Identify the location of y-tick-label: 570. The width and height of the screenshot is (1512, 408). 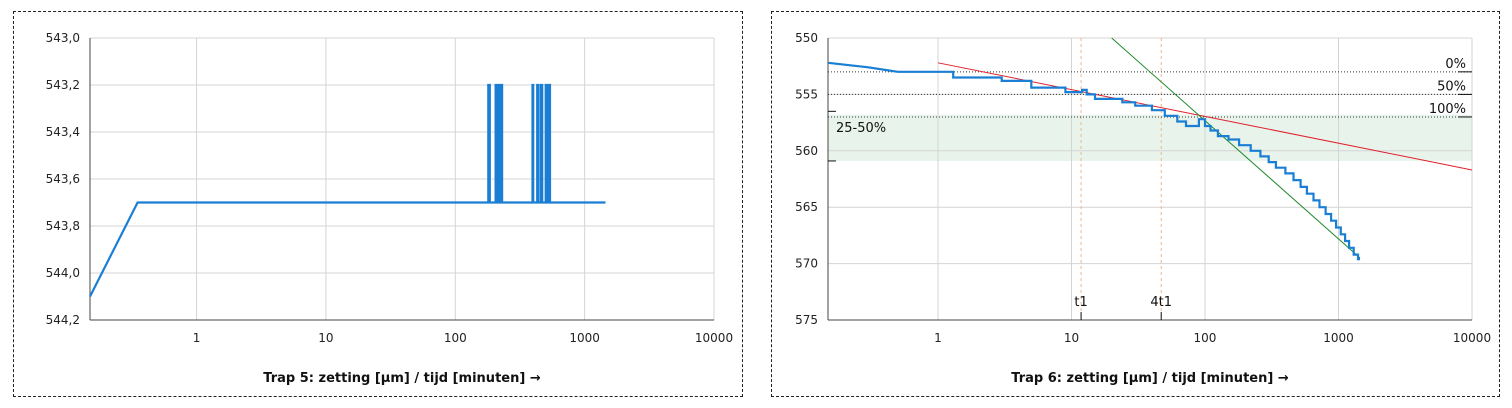
(806, 264).